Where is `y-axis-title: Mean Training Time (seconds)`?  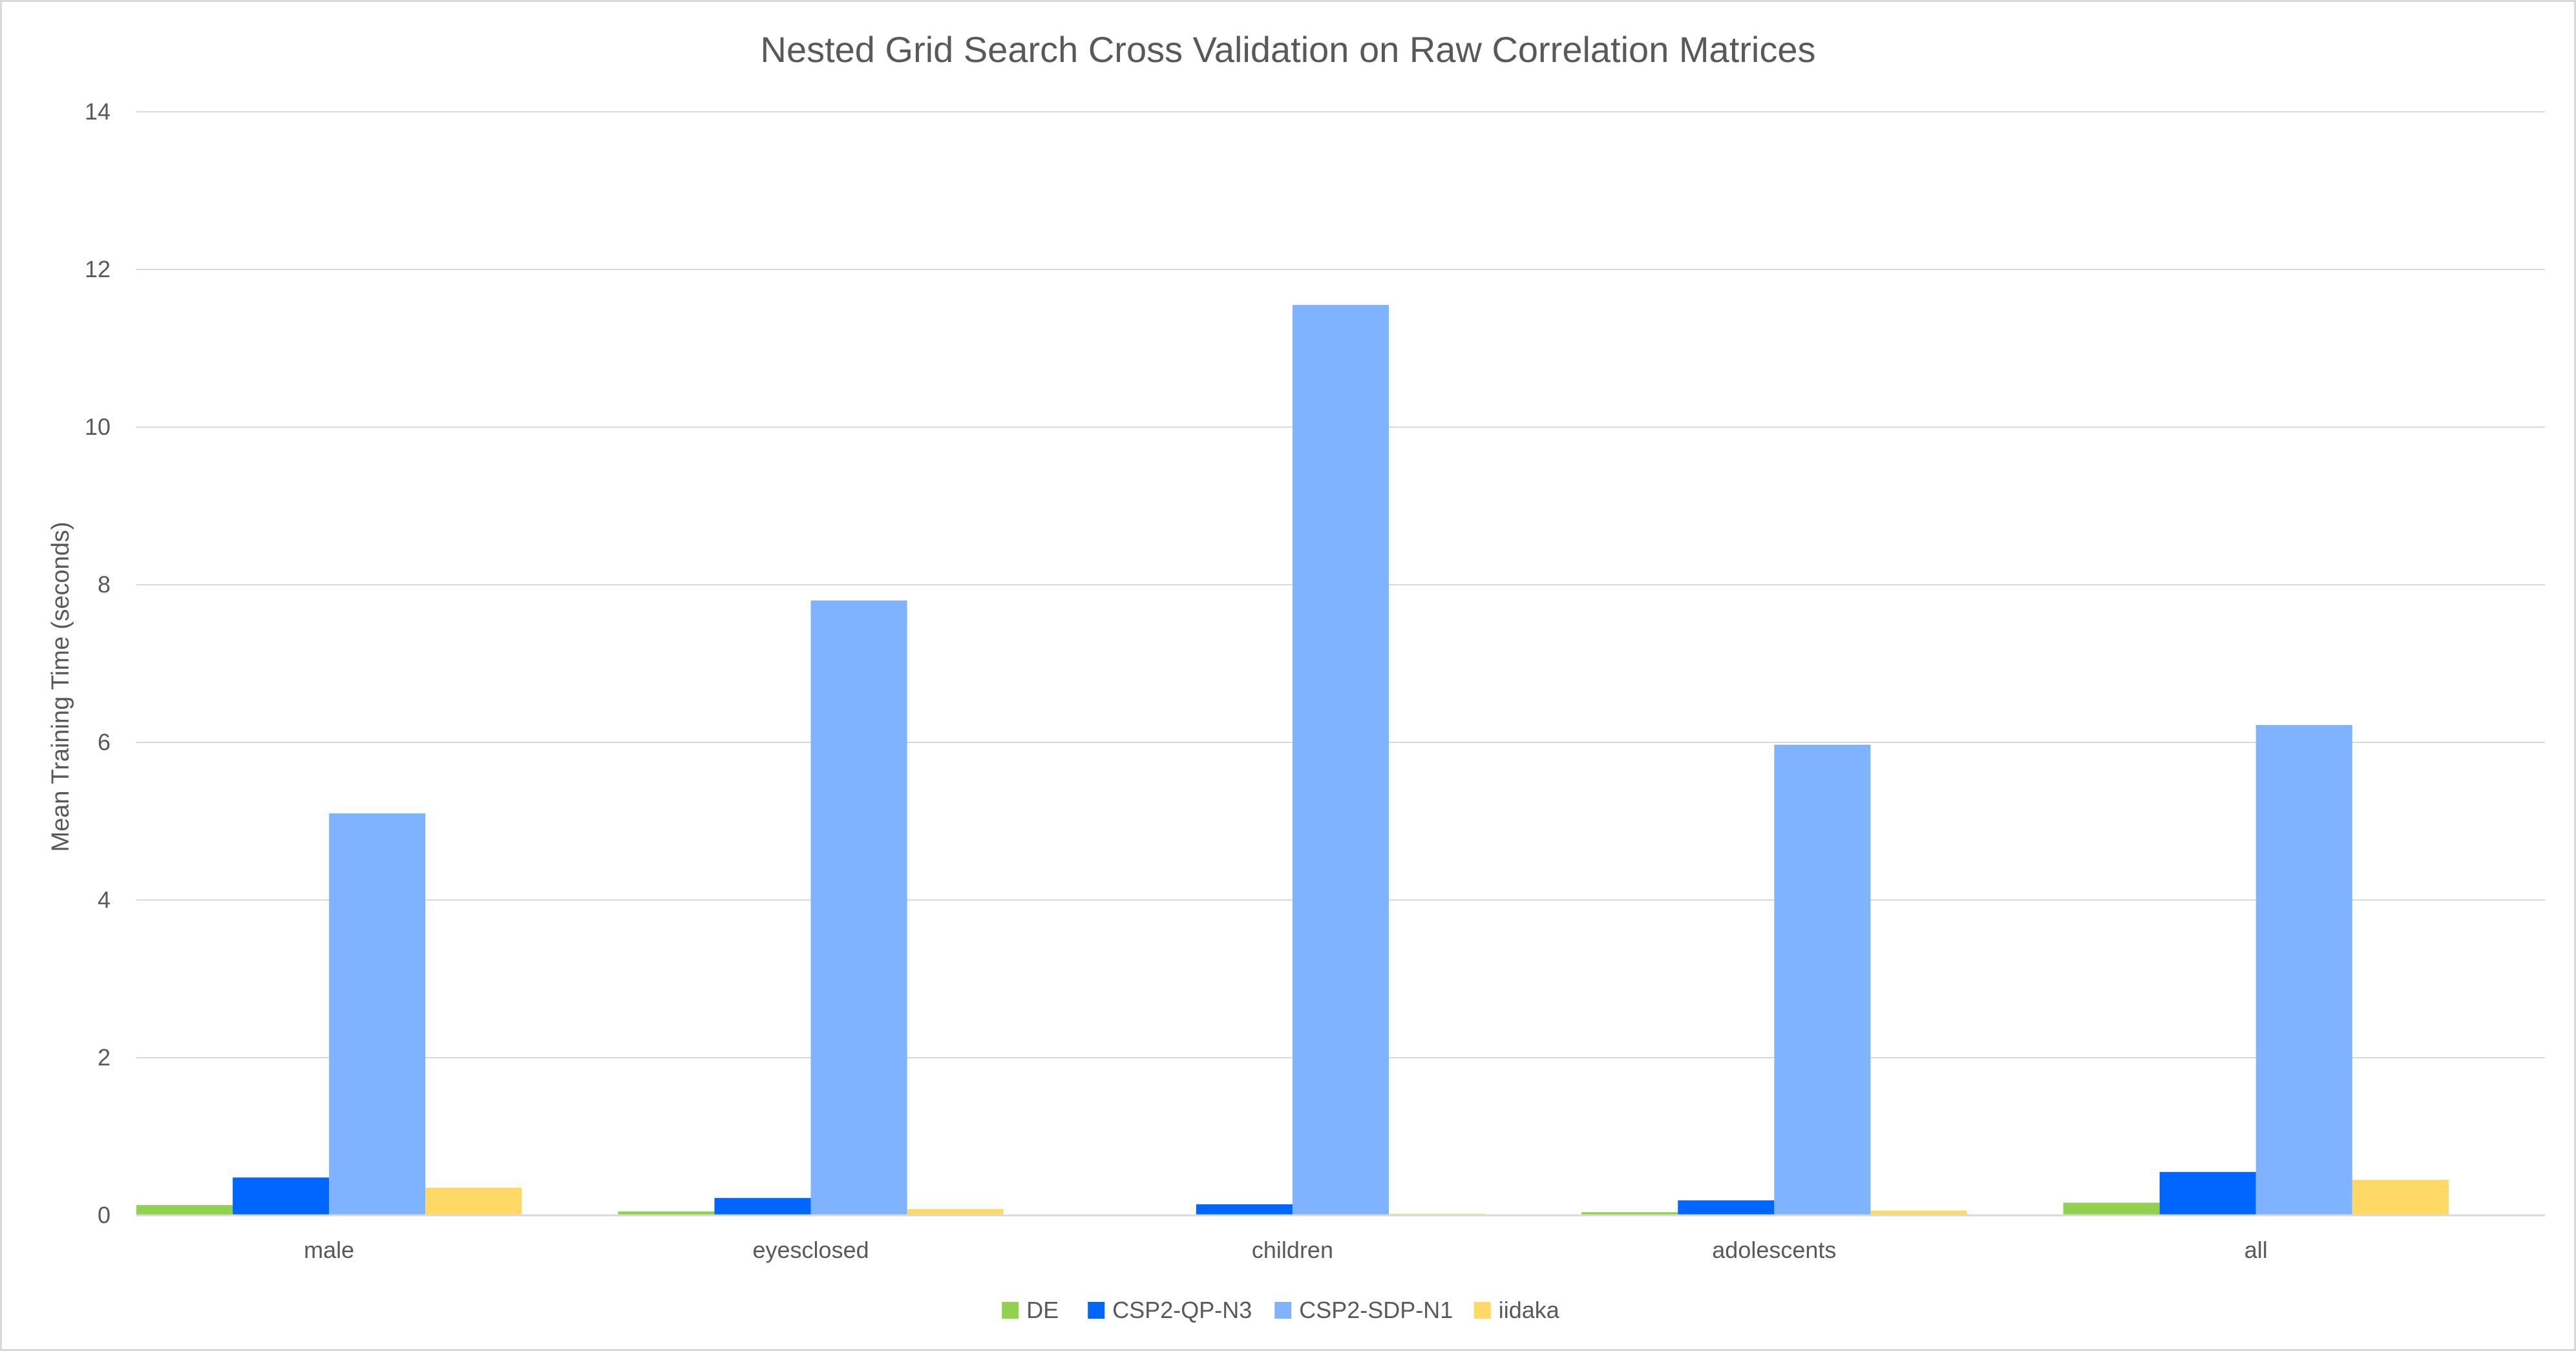
y-axis-title: Mean Training Time (seconds) is located at coordinates (60, 687).